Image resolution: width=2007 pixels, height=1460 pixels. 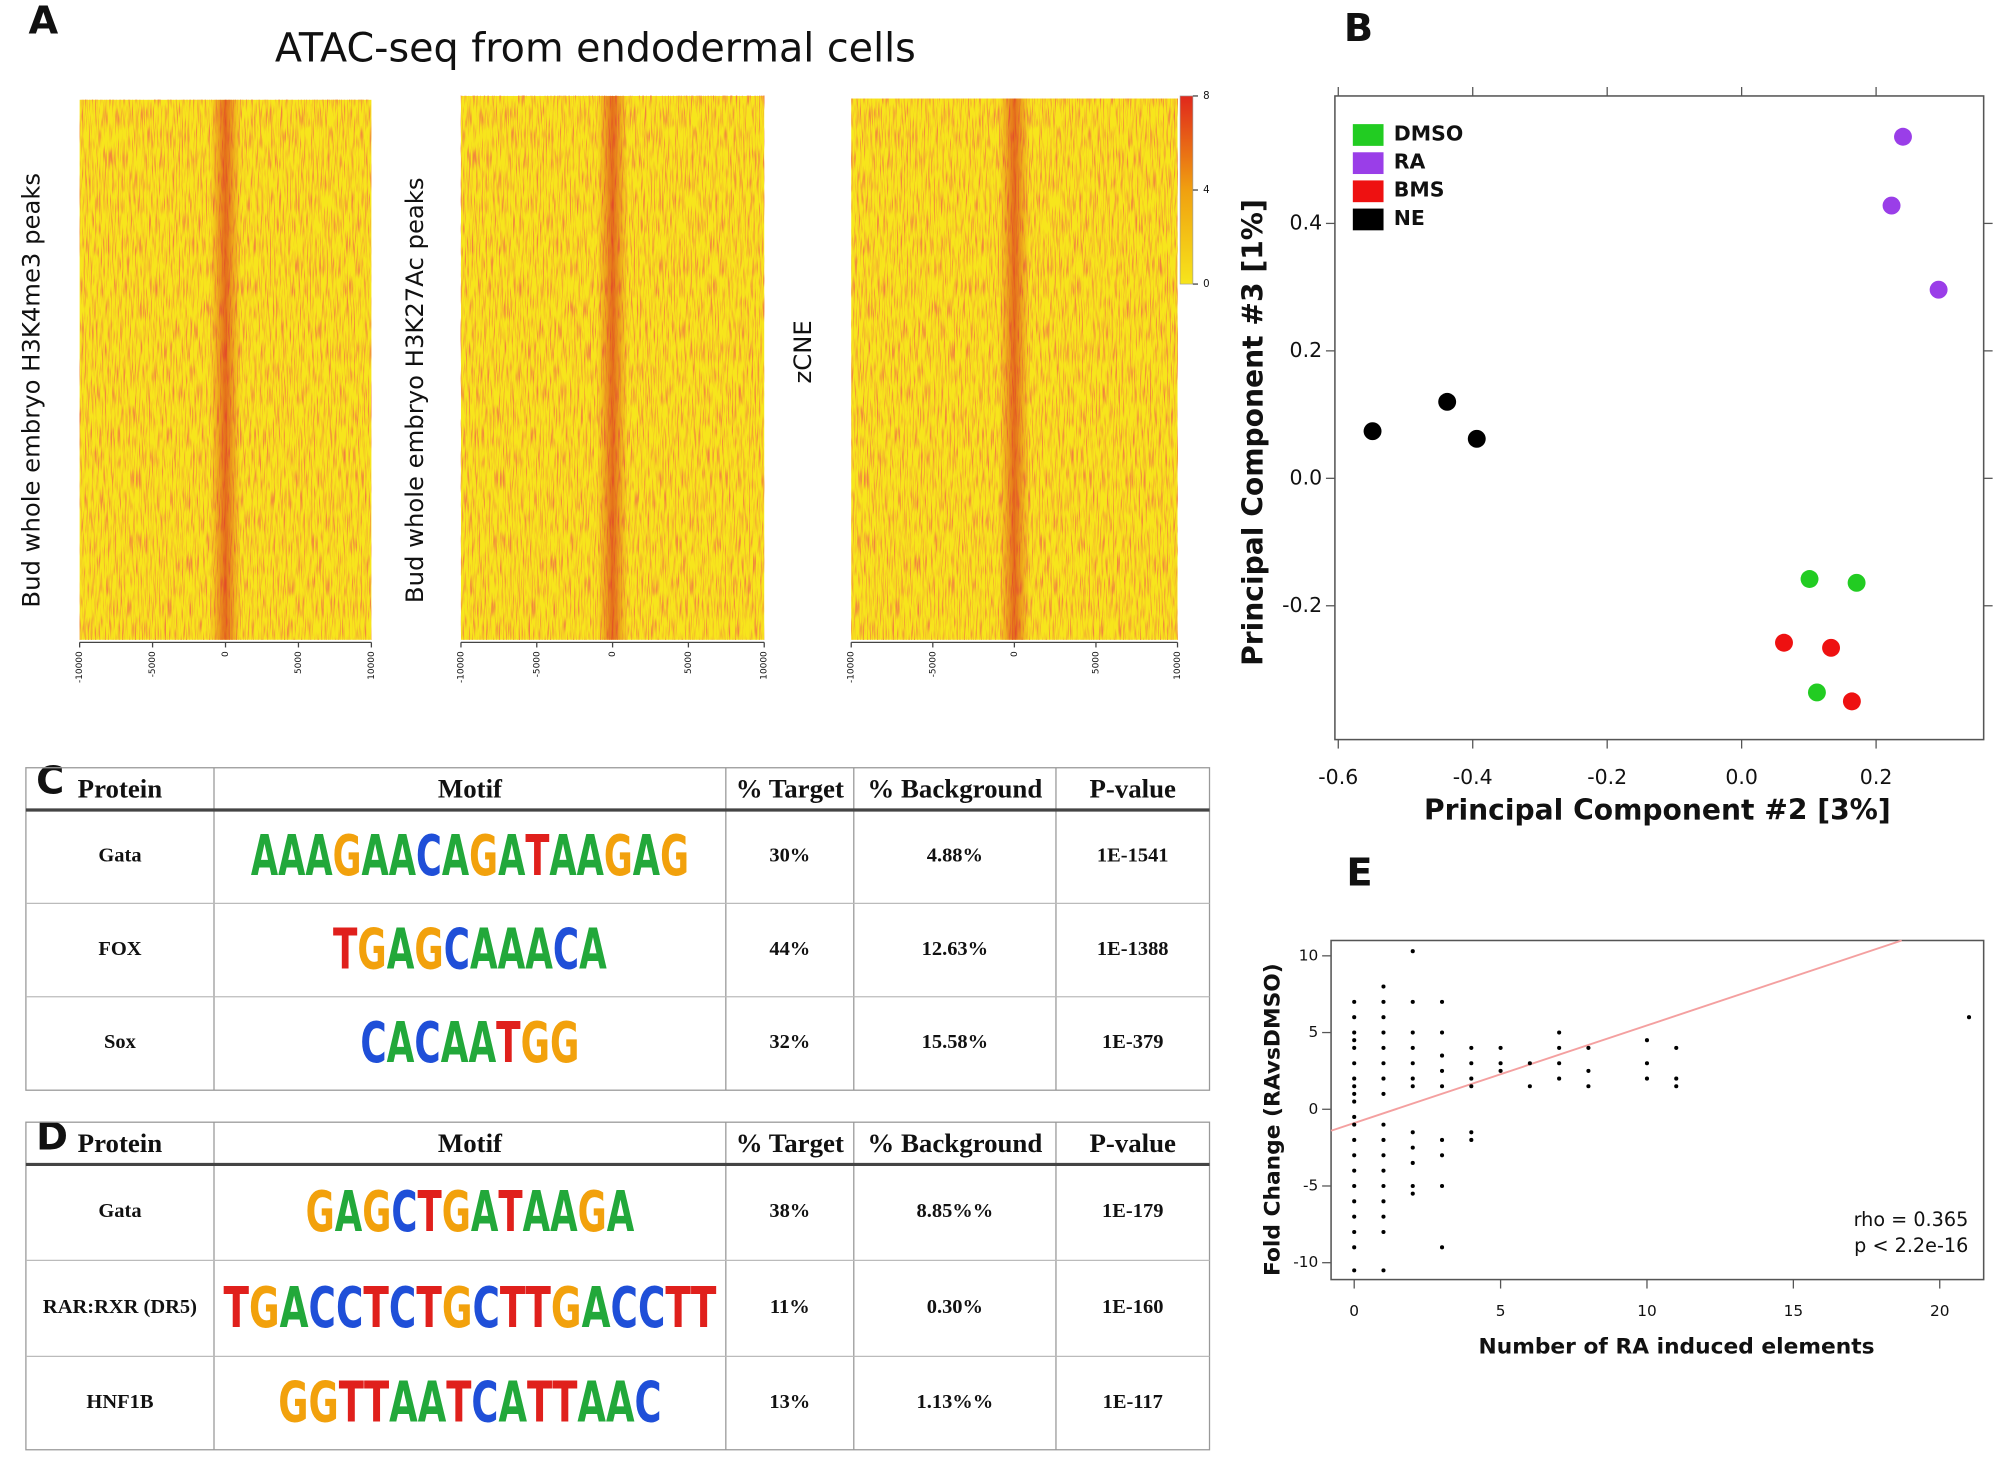 What do you see at coordinates (1473, 777) in the screenshot?
I see `x-tick-label: -0.4` at bounding box center [1473, 777].